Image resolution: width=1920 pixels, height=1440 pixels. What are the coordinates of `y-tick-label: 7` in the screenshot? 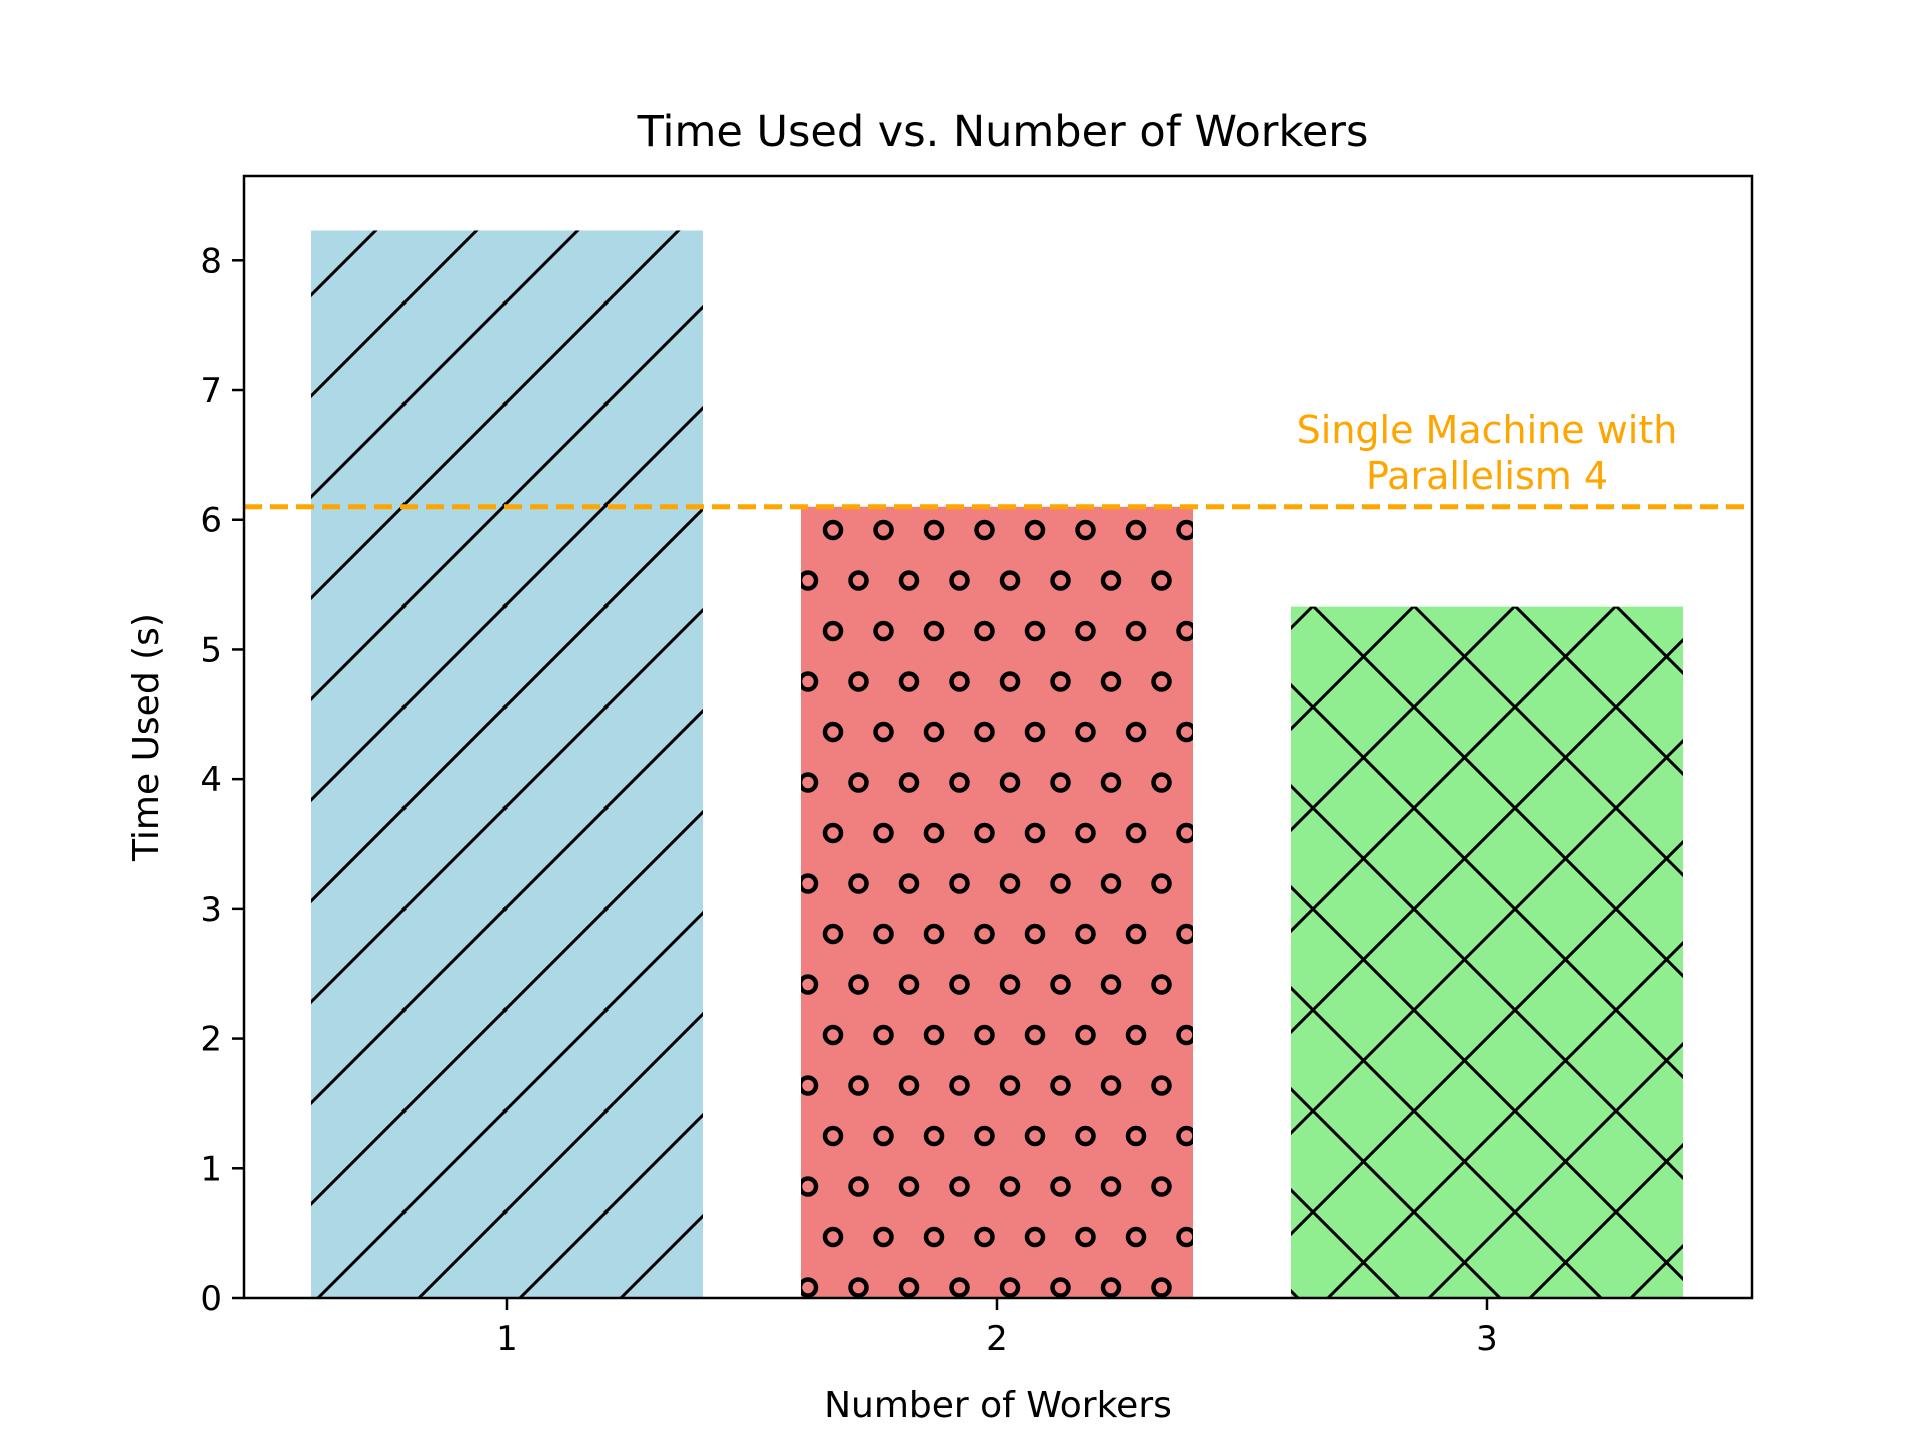 It's located at (211, 391).